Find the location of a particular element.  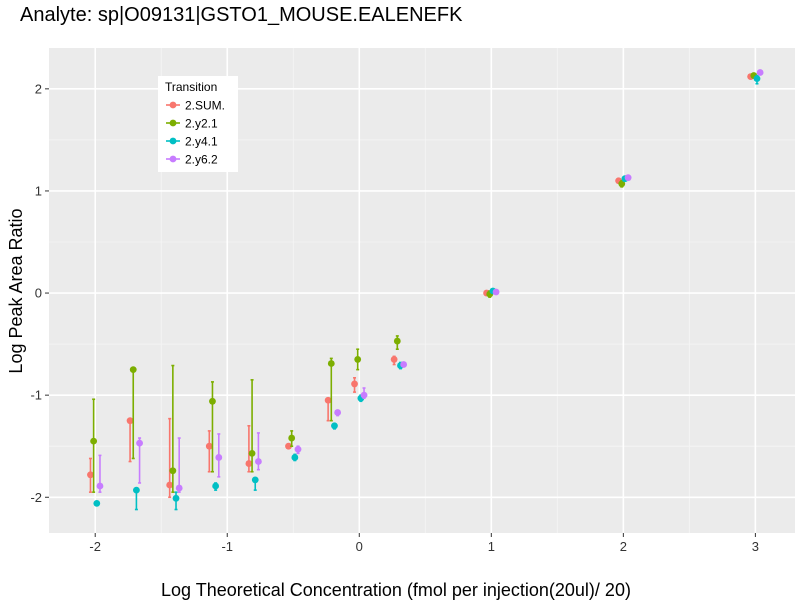

y-axis-title: Log Peak Area Ratio is located at coordinates (16, 290).